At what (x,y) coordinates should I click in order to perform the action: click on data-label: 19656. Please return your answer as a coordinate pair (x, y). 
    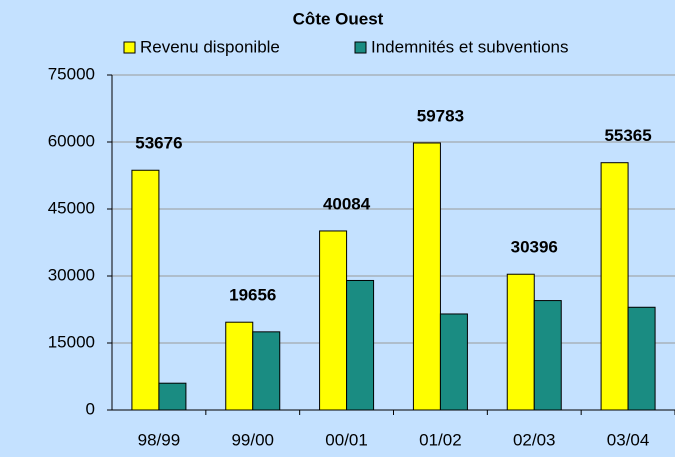
    Looking at the image, I should click on (252, 295).